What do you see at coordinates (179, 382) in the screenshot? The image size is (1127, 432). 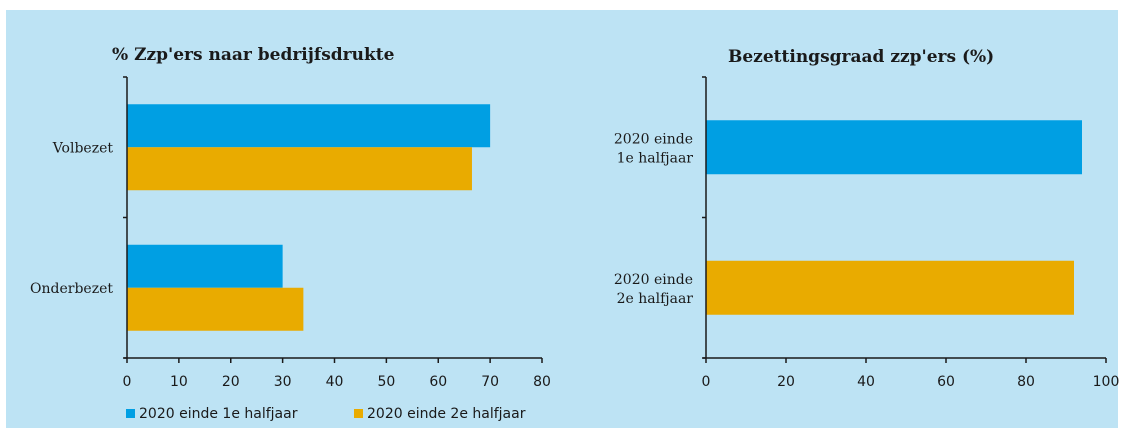 I see `x-tick-label: 10` at bounding box center [179, 382].